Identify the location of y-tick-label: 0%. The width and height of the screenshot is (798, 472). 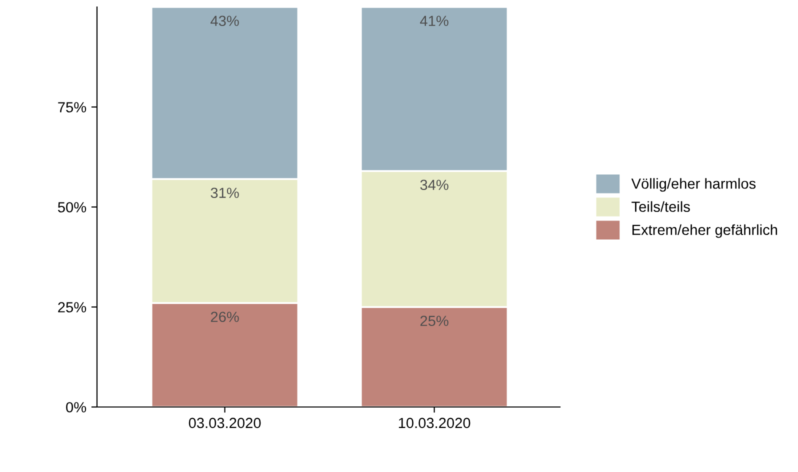
(76, 407).